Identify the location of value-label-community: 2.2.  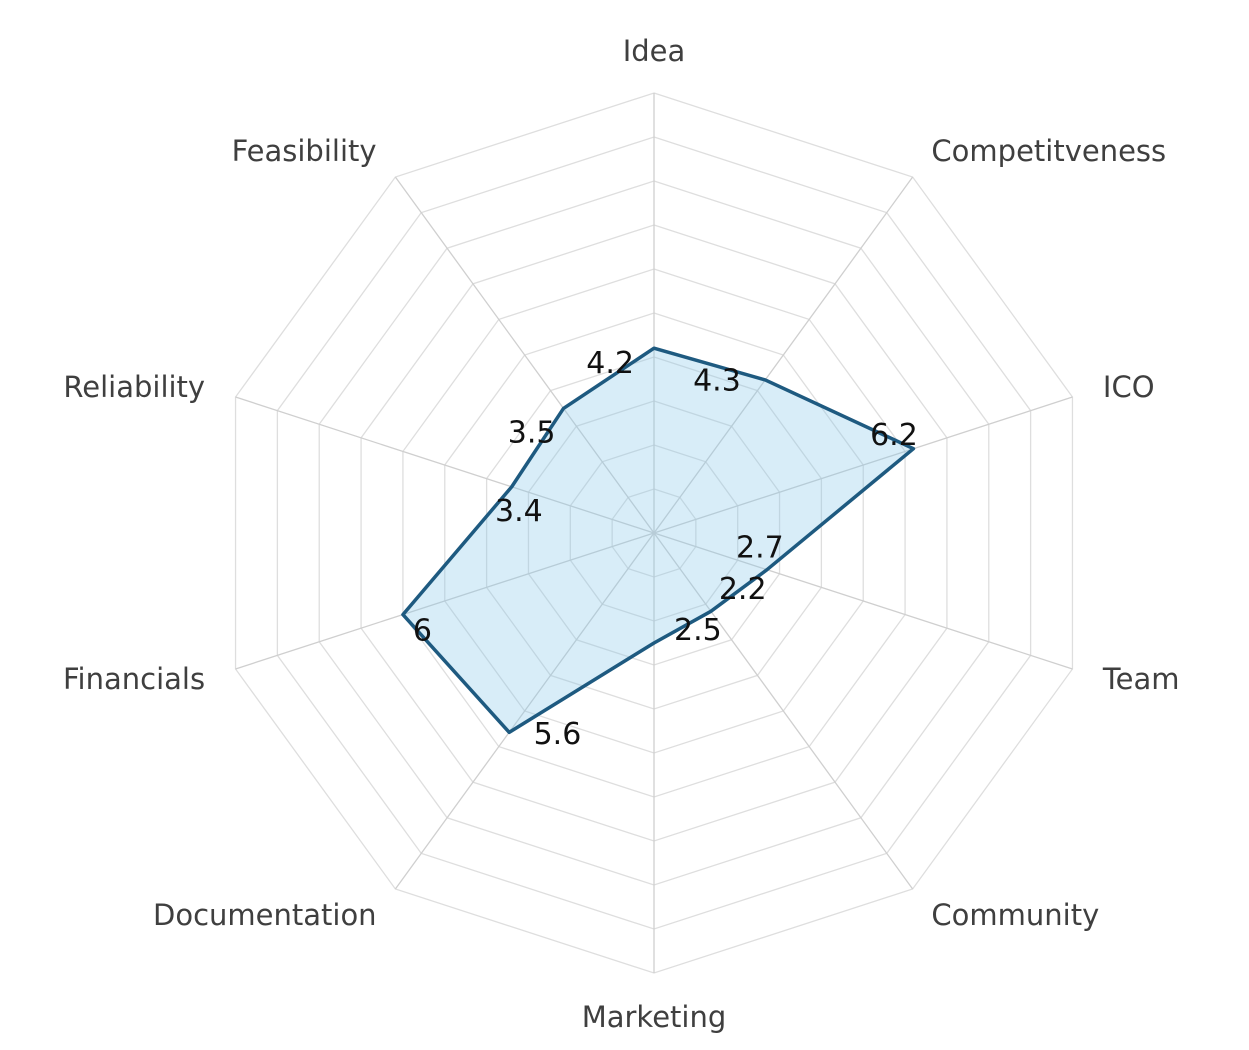
(743, 589).